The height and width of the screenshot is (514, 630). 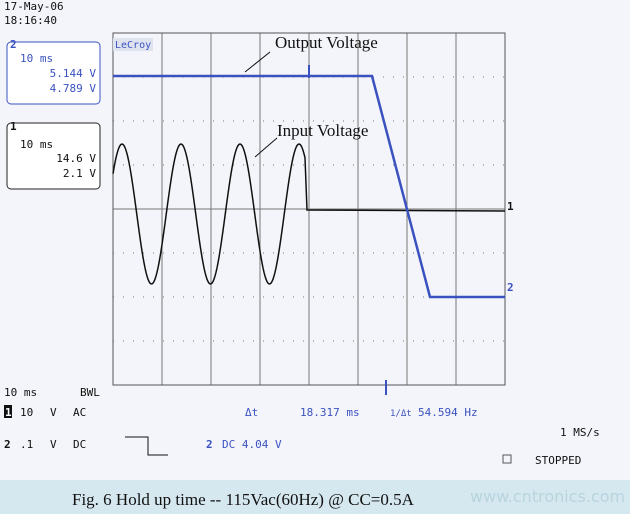 I want to click on bwl: BWL, so click(x=90, y=392).